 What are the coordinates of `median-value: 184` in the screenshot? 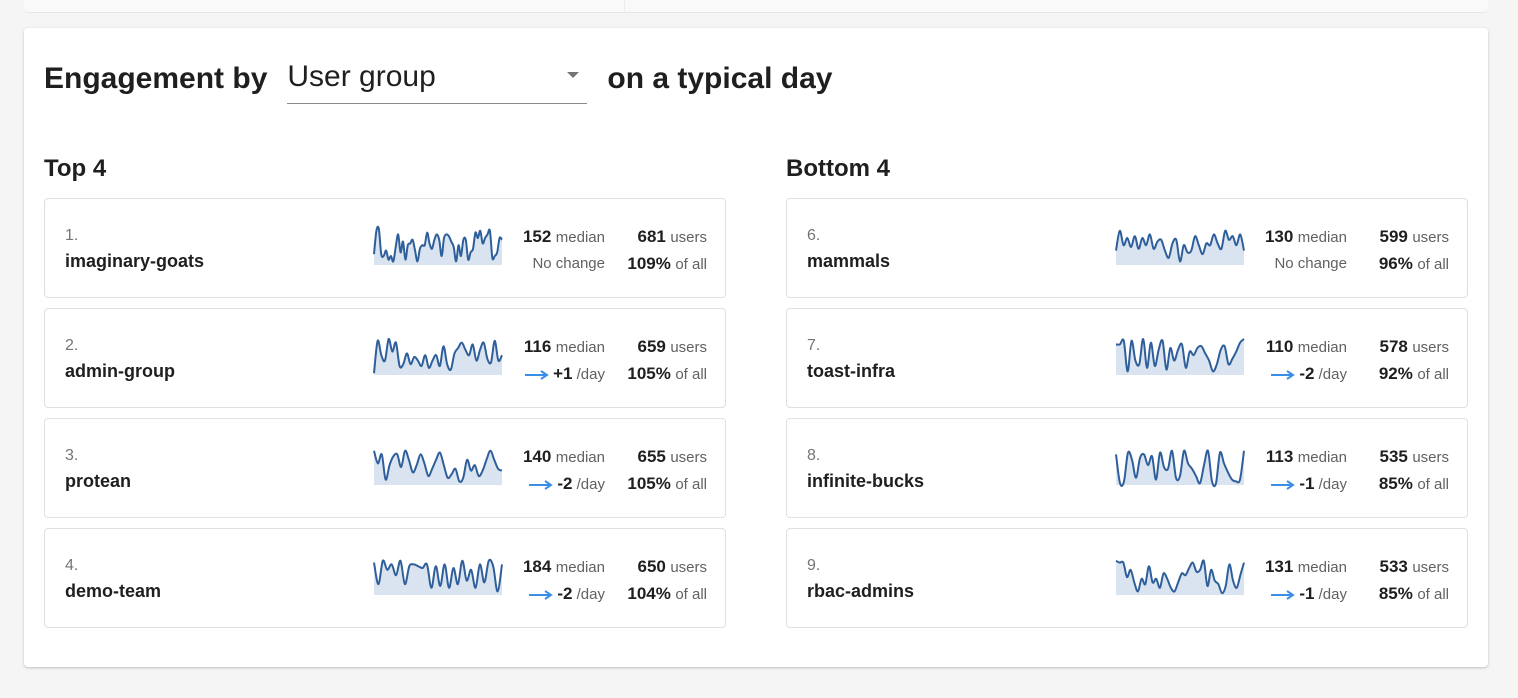 It's located at (537, 566).